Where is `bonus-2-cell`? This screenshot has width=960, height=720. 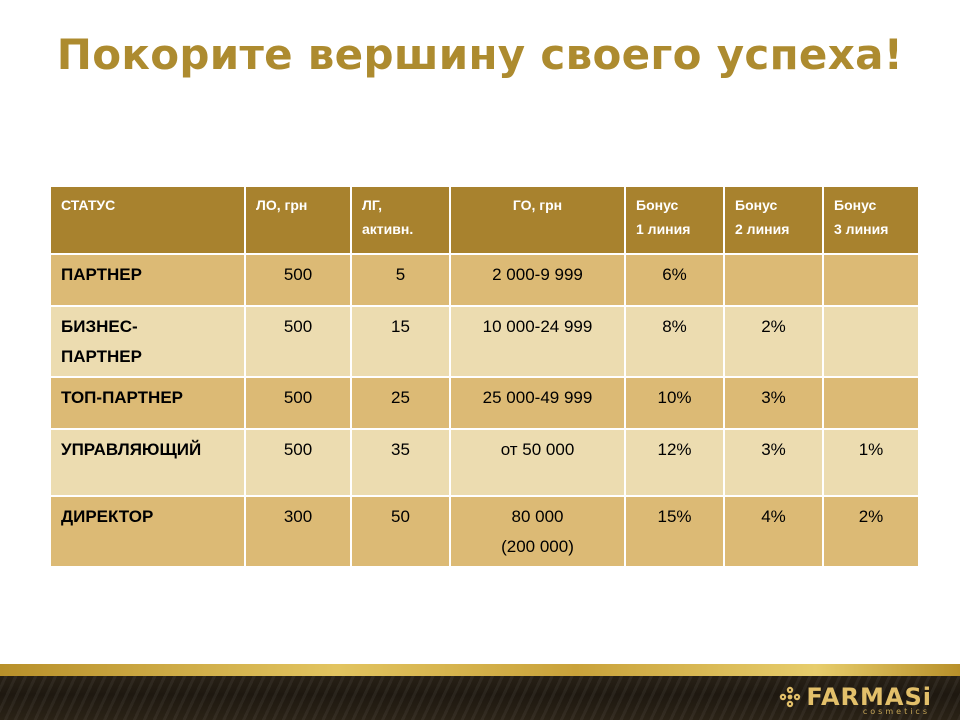
bonus-2-cell is located at coordinates (773, 280).